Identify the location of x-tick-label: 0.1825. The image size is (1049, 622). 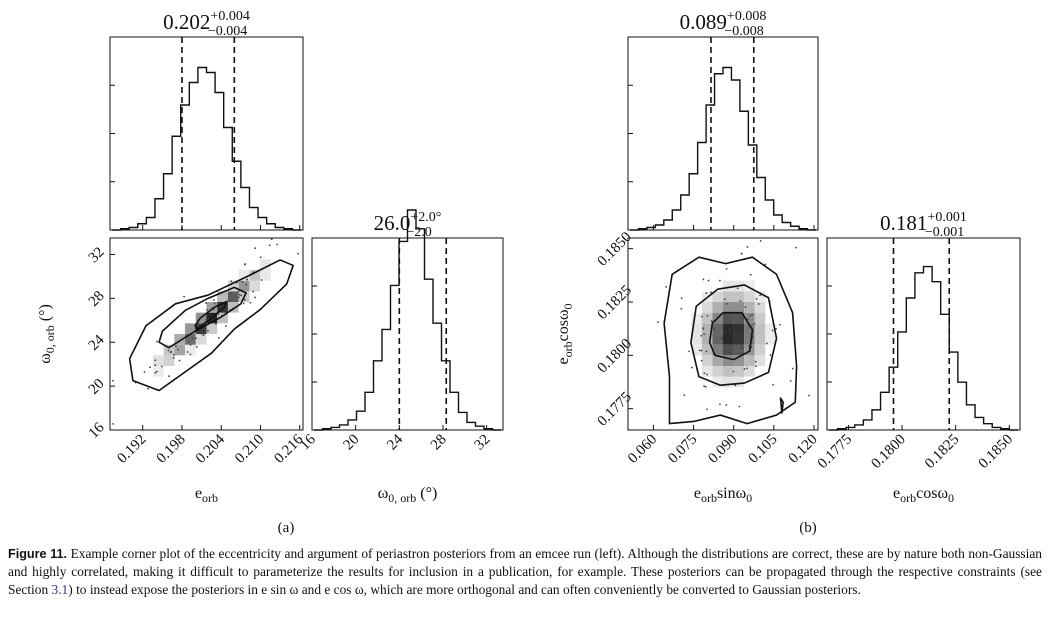
(942, 452).